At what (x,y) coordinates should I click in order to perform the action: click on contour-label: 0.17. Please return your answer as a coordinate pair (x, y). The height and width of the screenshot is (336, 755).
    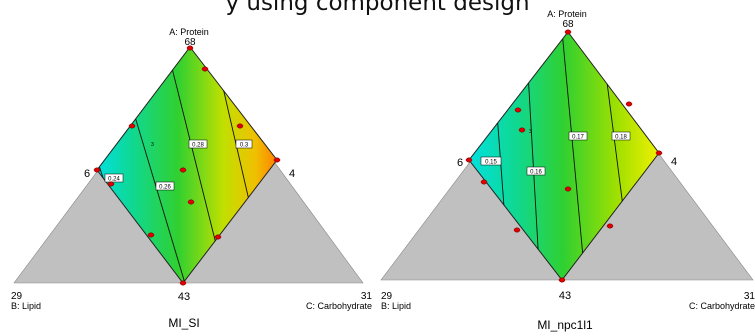
    Looking at the image, I should click on (578, 138).